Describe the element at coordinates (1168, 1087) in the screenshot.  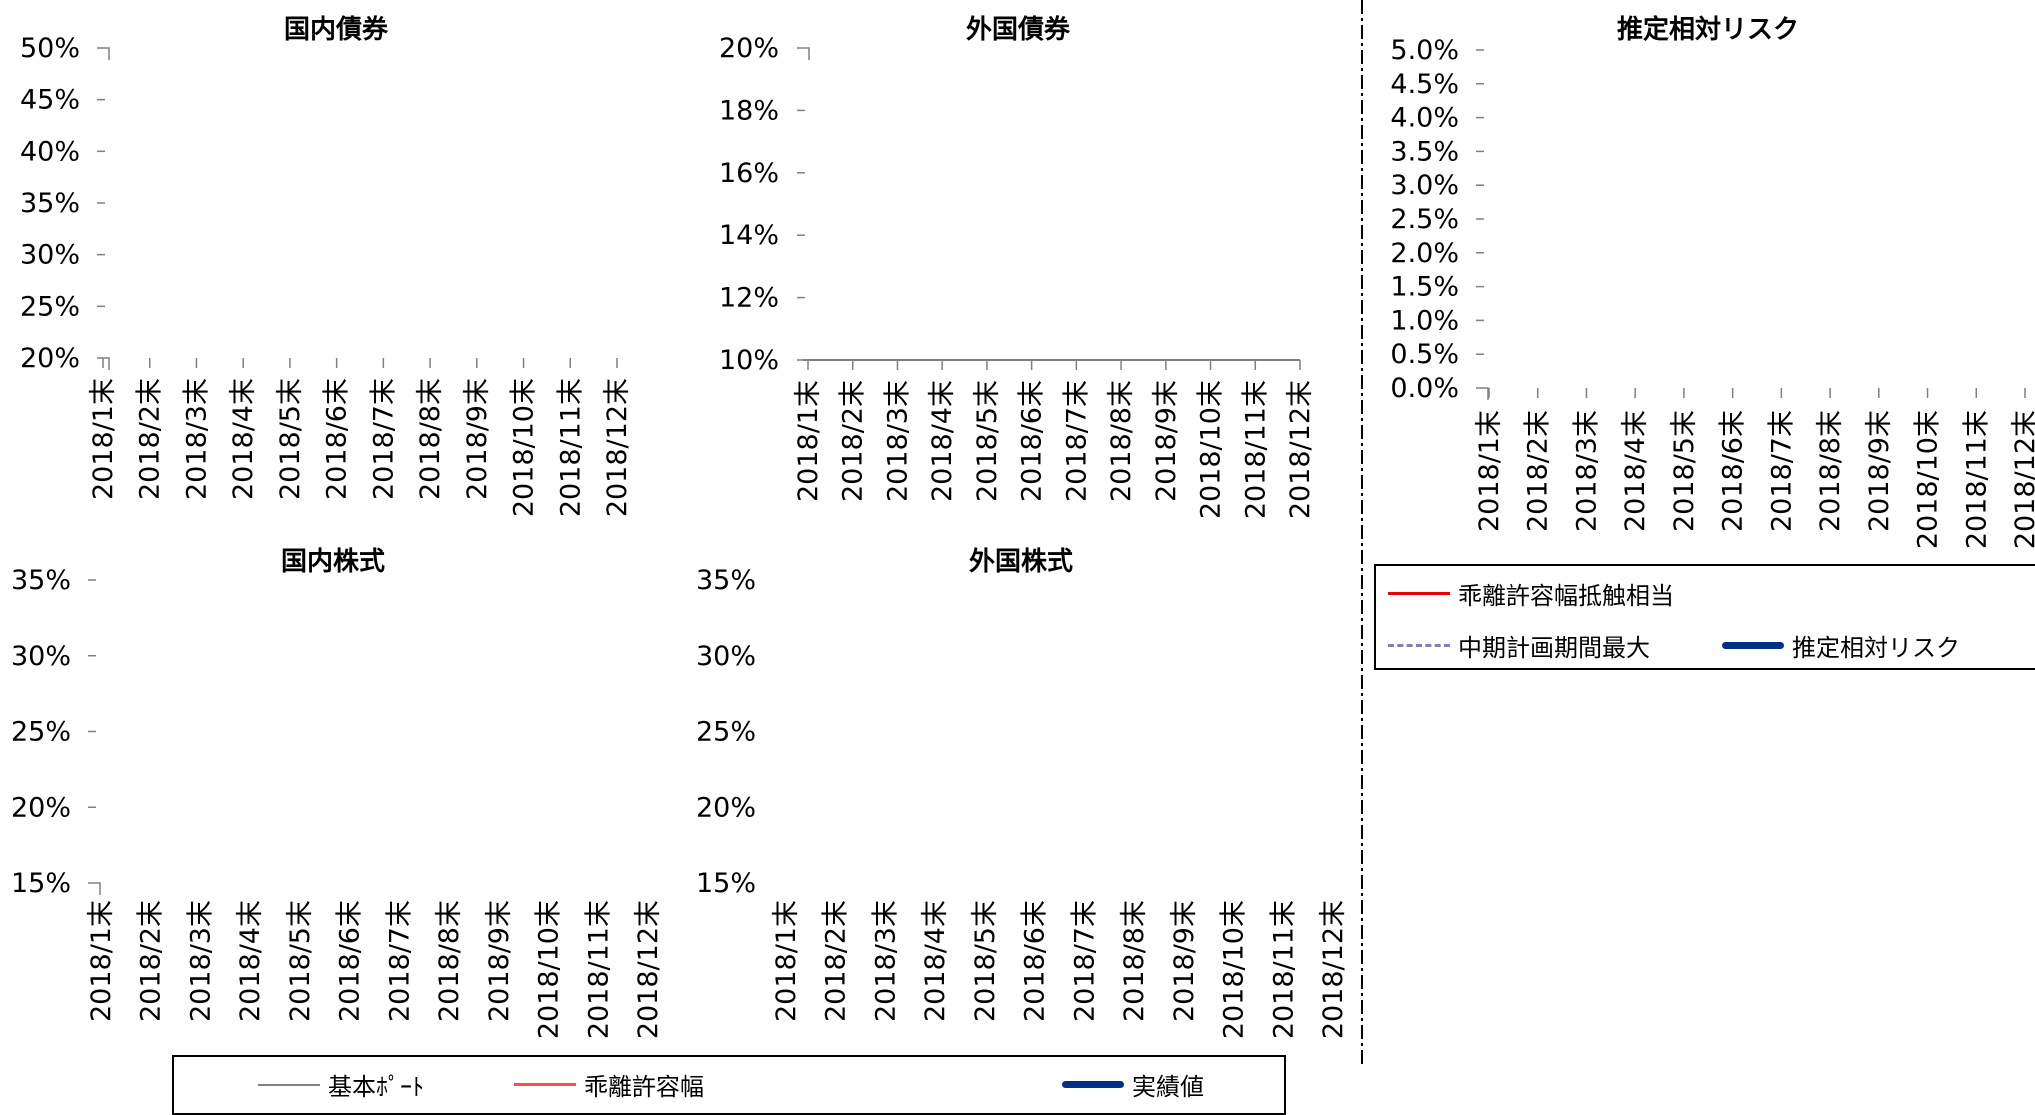
I see `legend-label-actual: 実績値` at that location.